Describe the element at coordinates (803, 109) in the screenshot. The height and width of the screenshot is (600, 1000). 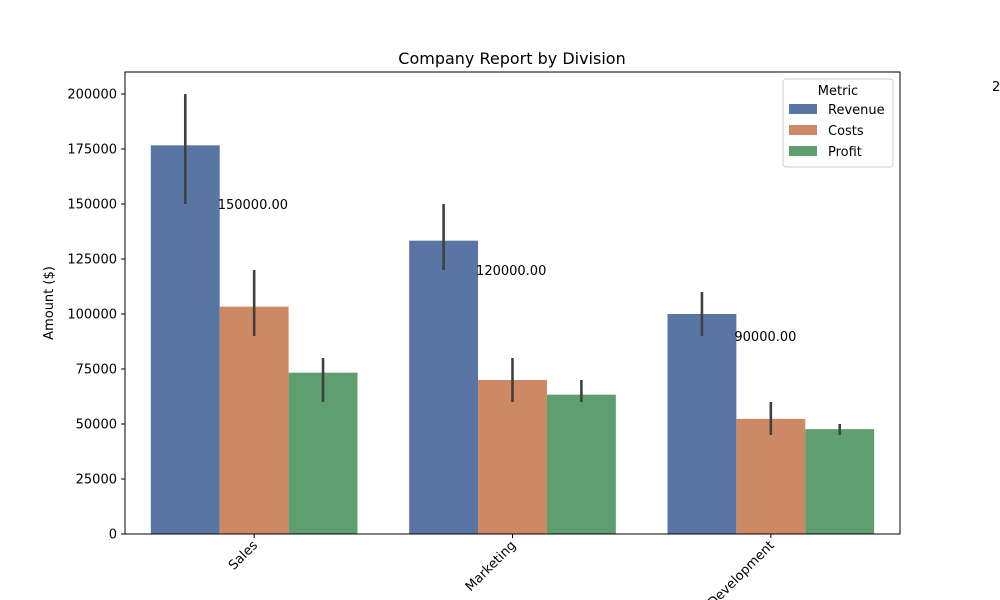
I see `legend-swatch-revenue` at that location.